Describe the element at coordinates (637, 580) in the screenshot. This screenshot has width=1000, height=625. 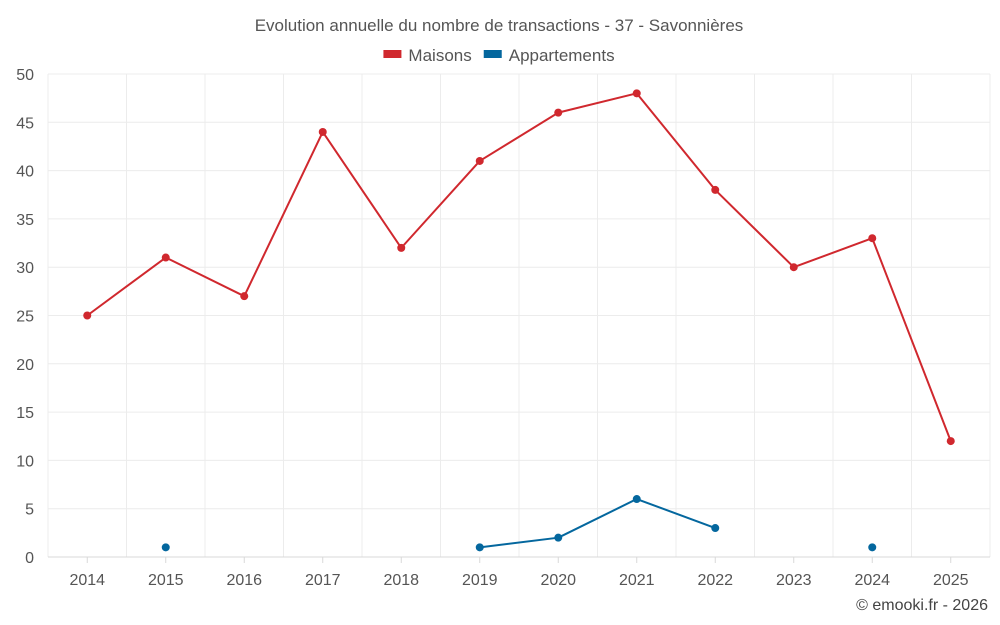
I see `x-tick-label: 2021` at that location.